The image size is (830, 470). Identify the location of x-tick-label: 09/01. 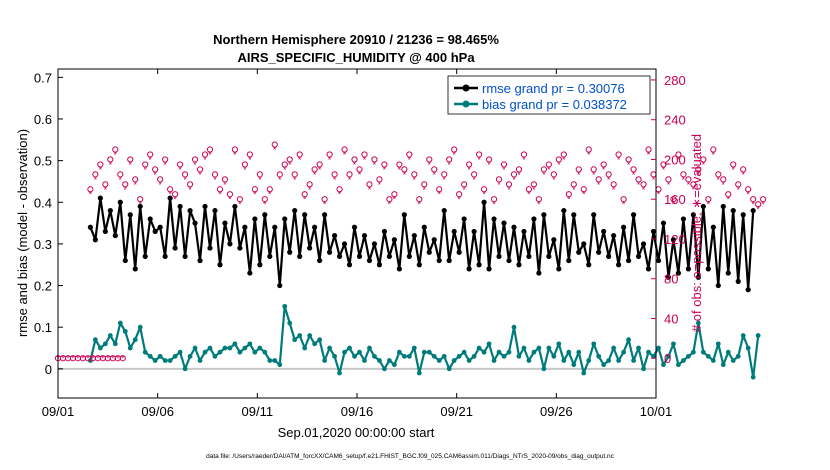
(58, 411).